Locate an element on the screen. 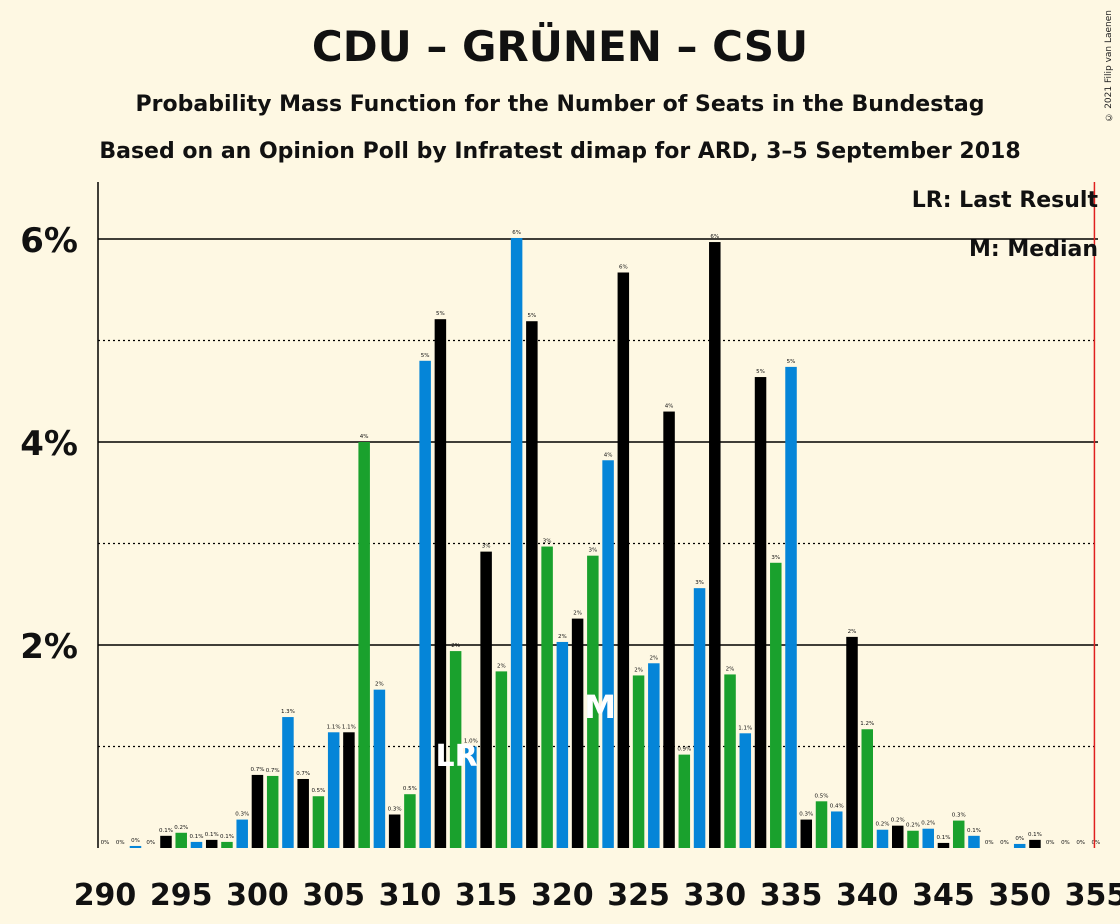 Image resolution: width=1120 pixels, height=924 pixels. data-label-seat-290: 0% is located at coordinates (105, 843).